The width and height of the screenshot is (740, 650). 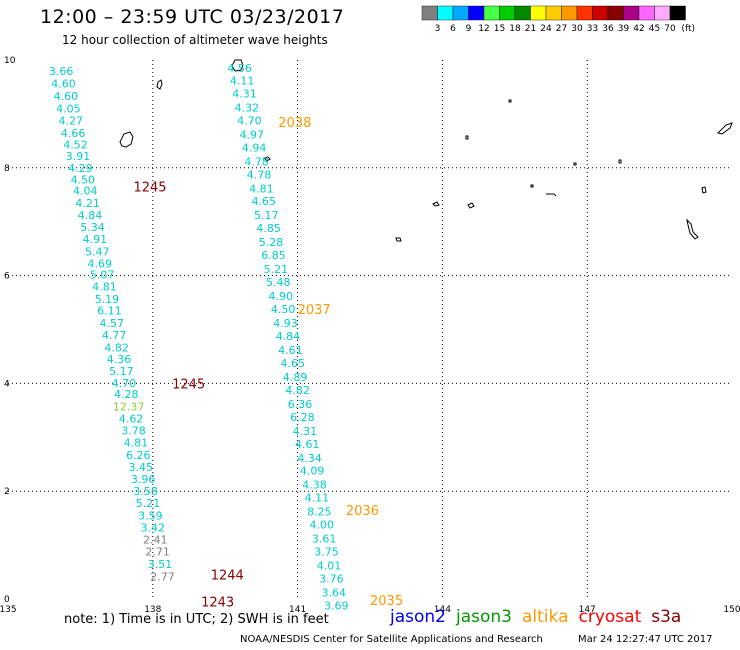 I want to click on wave-height-point: 4.27, so click(x=70, y=120).